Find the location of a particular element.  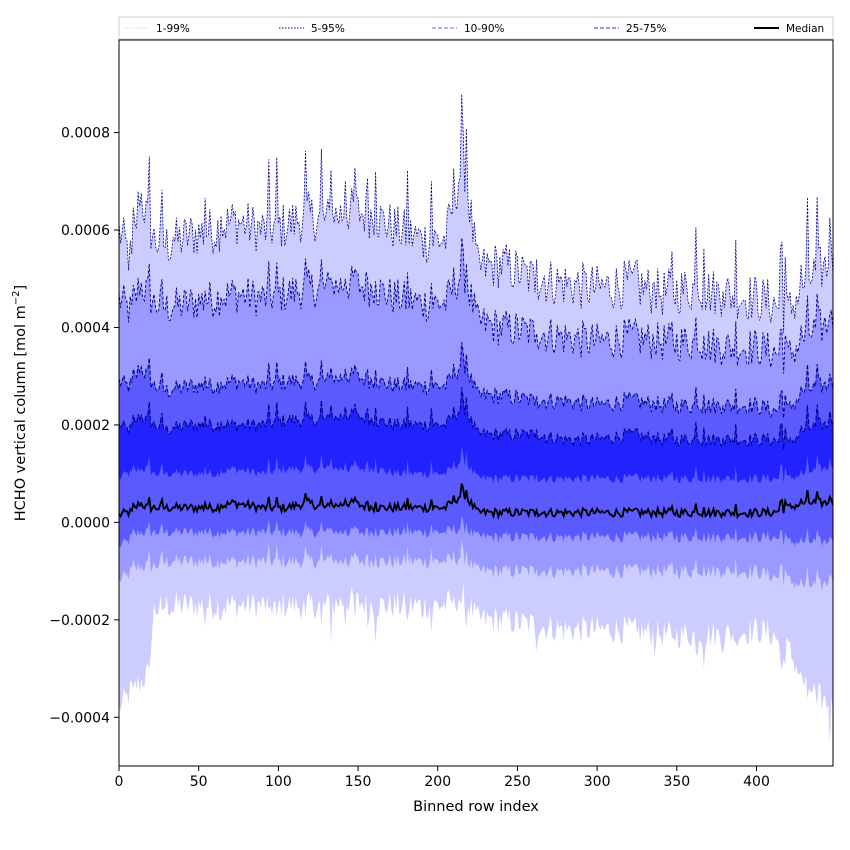

y-axis-title-sup: −2 is located at coordinates (16, 297).